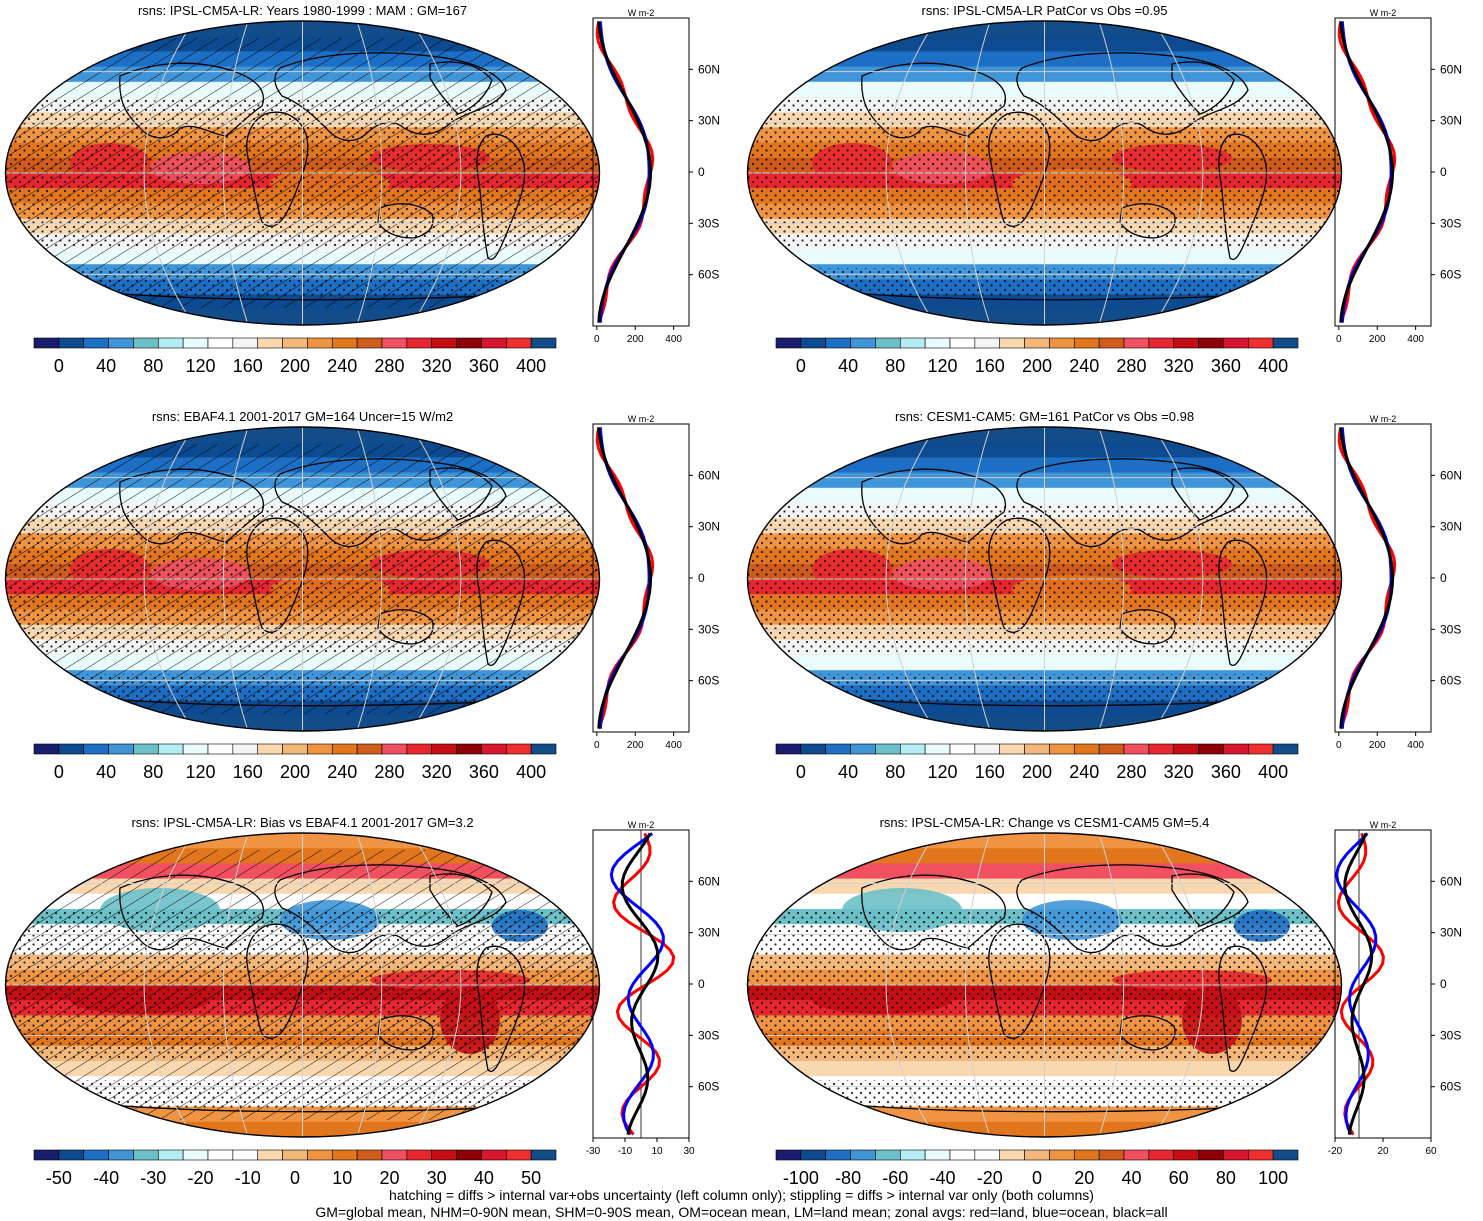  I want to click on zonal-frame, so click(1383, 984).